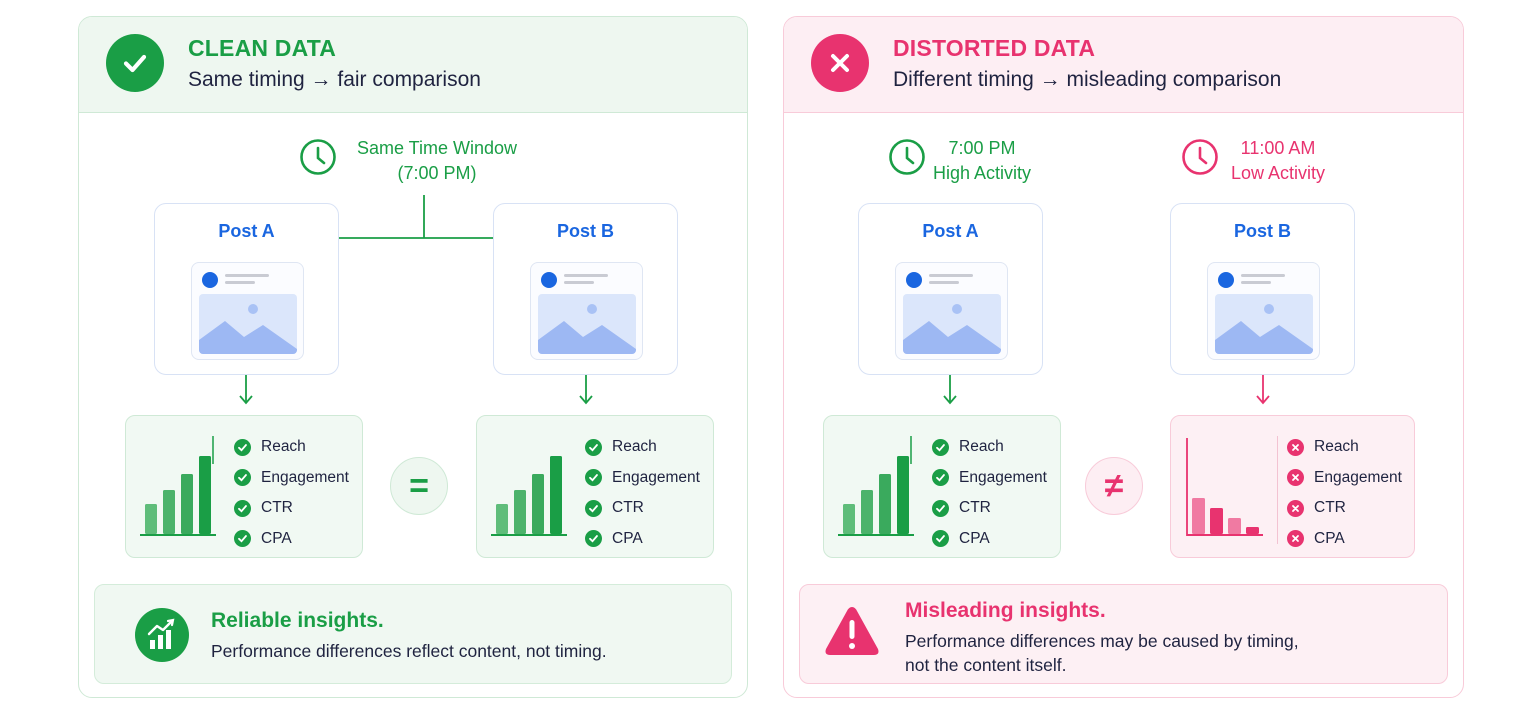 This screenshot has height=715, width=1536. I want to click on divider, so click(1277, 490).